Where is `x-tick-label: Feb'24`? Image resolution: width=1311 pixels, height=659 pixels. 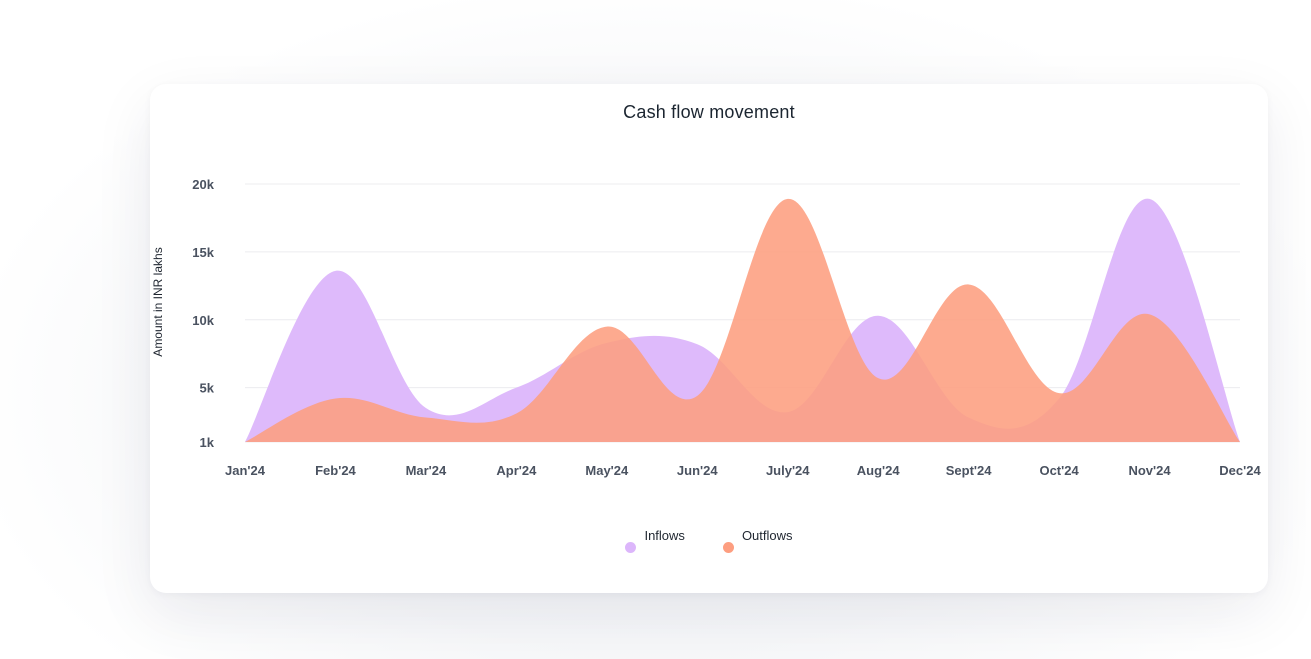
x-tick-label: Feb'24 is located at coordinates (335, 470).